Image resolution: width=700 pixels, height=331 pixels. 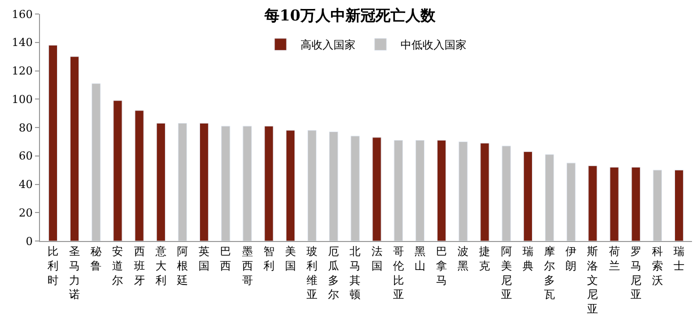 I want to click on x-tick-label: 瑞典, so click(x=528, y=258).